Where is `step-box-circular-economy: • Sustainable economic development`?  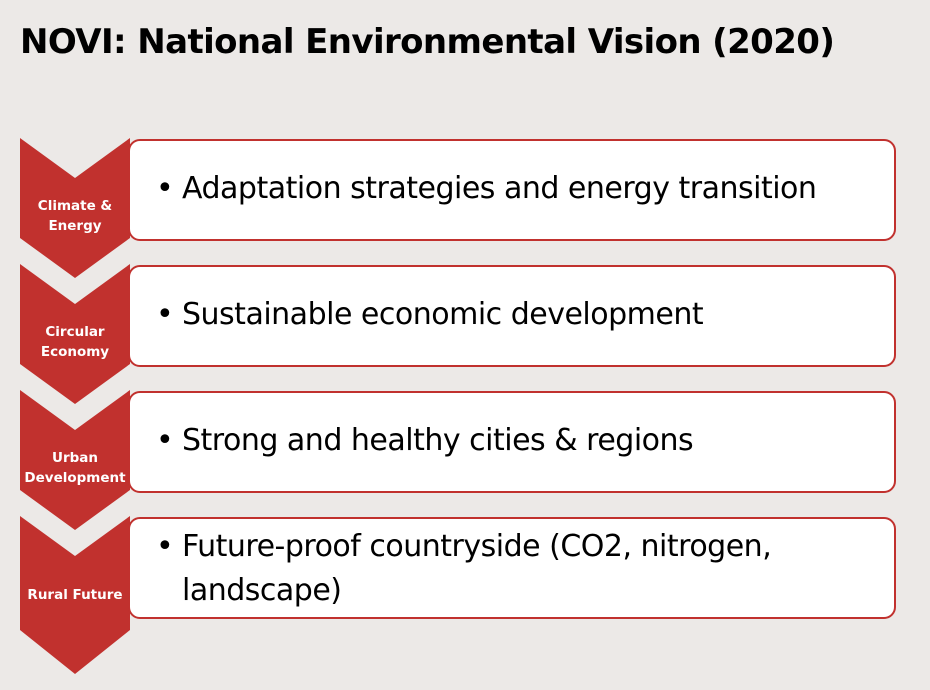
step-box-circular-economy: • Sustainable economic development is located at coordinates (512, 316).